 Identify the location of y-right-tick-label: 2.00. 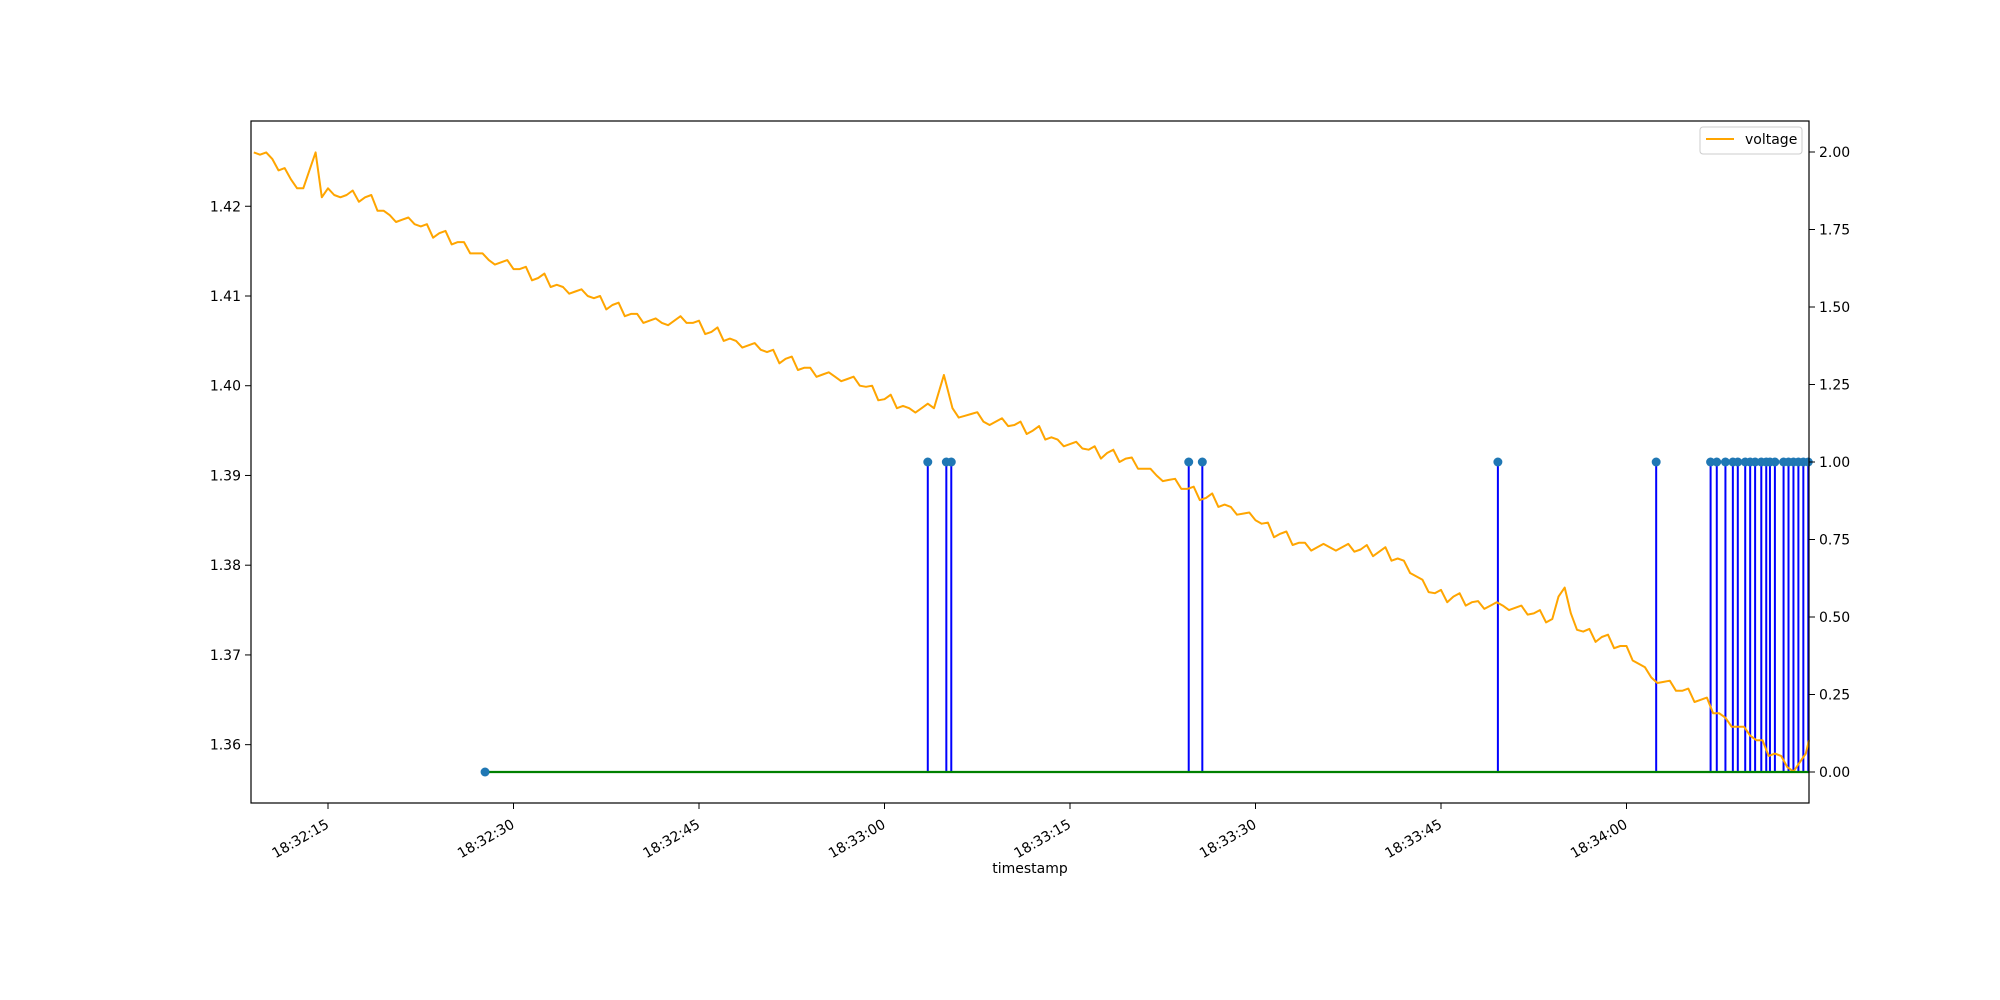
(1834, 153).